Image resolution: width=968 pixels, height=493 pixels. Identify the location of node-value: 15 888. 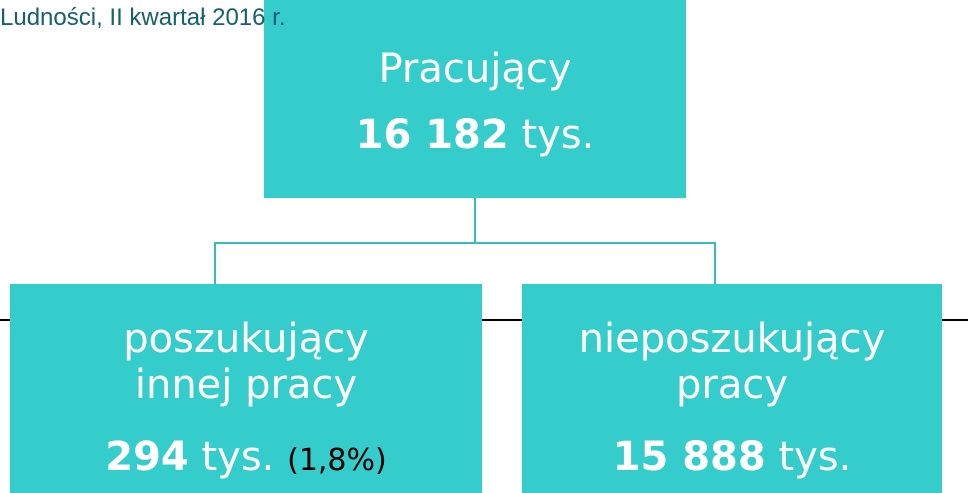
(689, 457).